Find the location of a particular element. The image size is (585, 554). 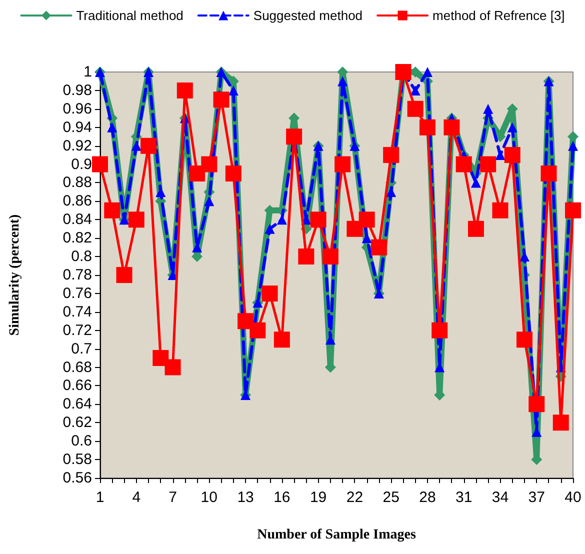

y-tick-label: 0.92 is located at coordinates (77, 145).